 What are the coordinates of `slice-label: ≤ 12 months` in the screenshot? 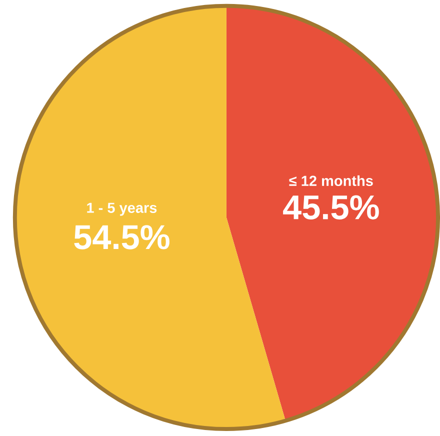 It's located at (331, 180).